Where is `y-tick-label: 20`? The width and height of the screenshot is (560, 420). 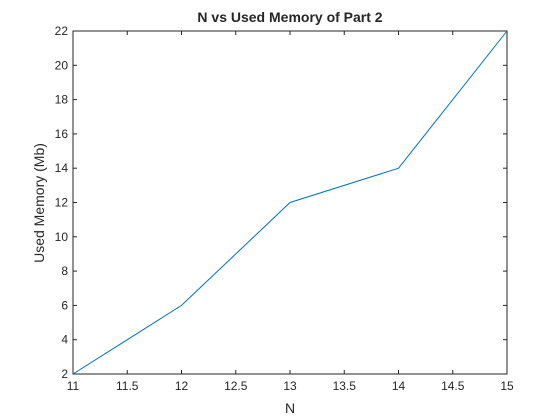
y-tick-label: 20 is located at coordinates (62, 65).